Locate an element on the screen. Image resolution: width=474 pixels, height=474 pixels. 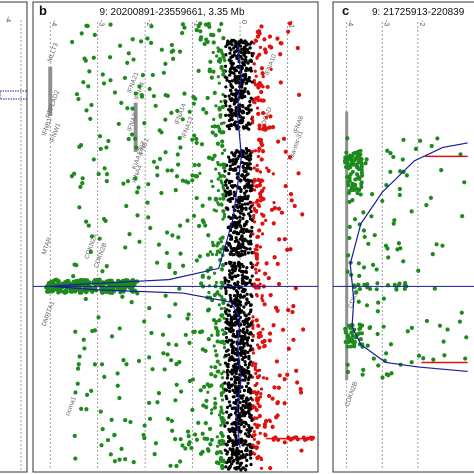
panel-a-tick-label: -4 is located at coordinates (7, 19).